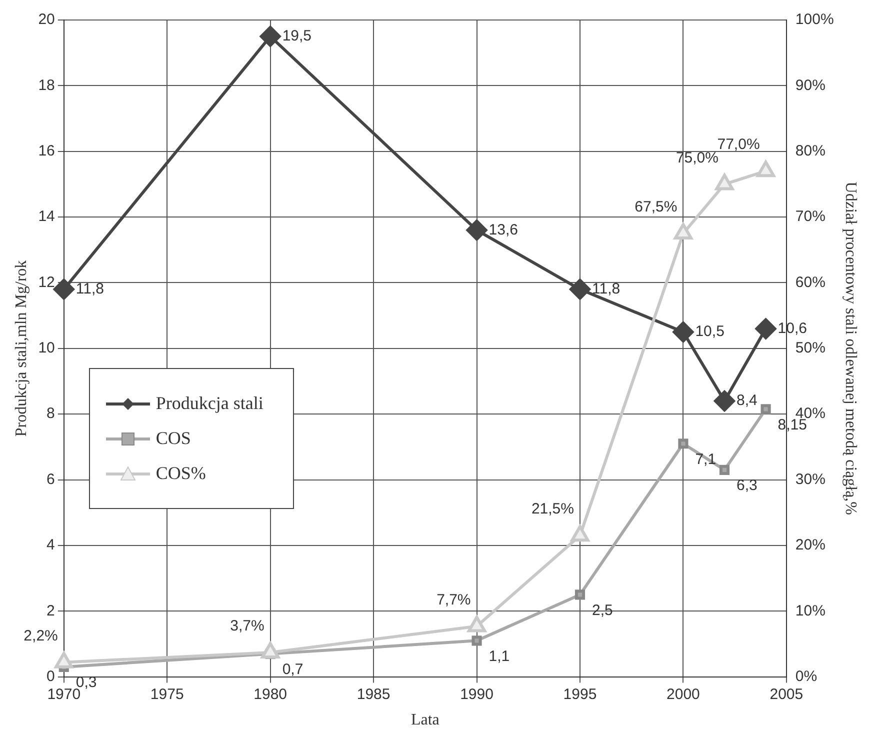 This screenshot has width=882, height=742. I want to click on legend-label: Produkcja stali, so click(210, 403).